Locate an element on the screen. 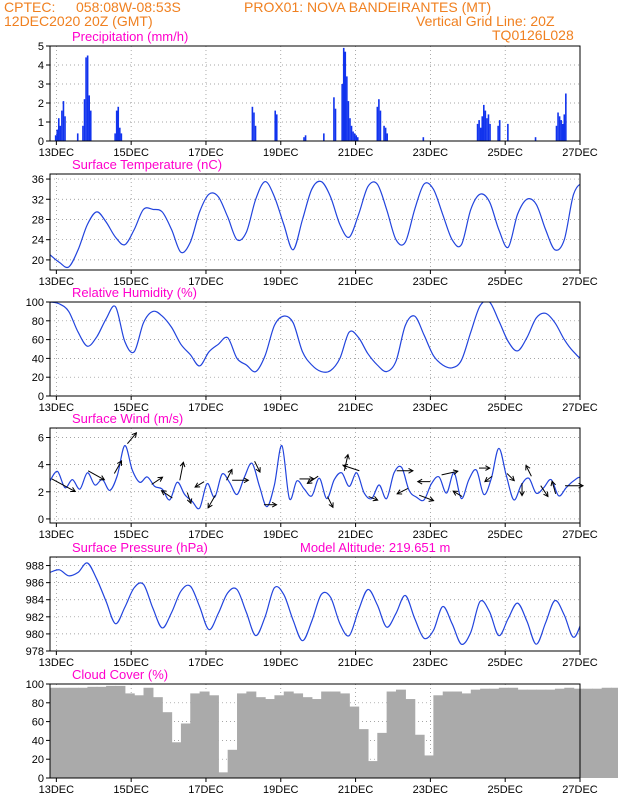 Image resolution: width=618 pixels, height=800 pixels. x-tick-label: 17DEC is located at coordinates (206, 153).